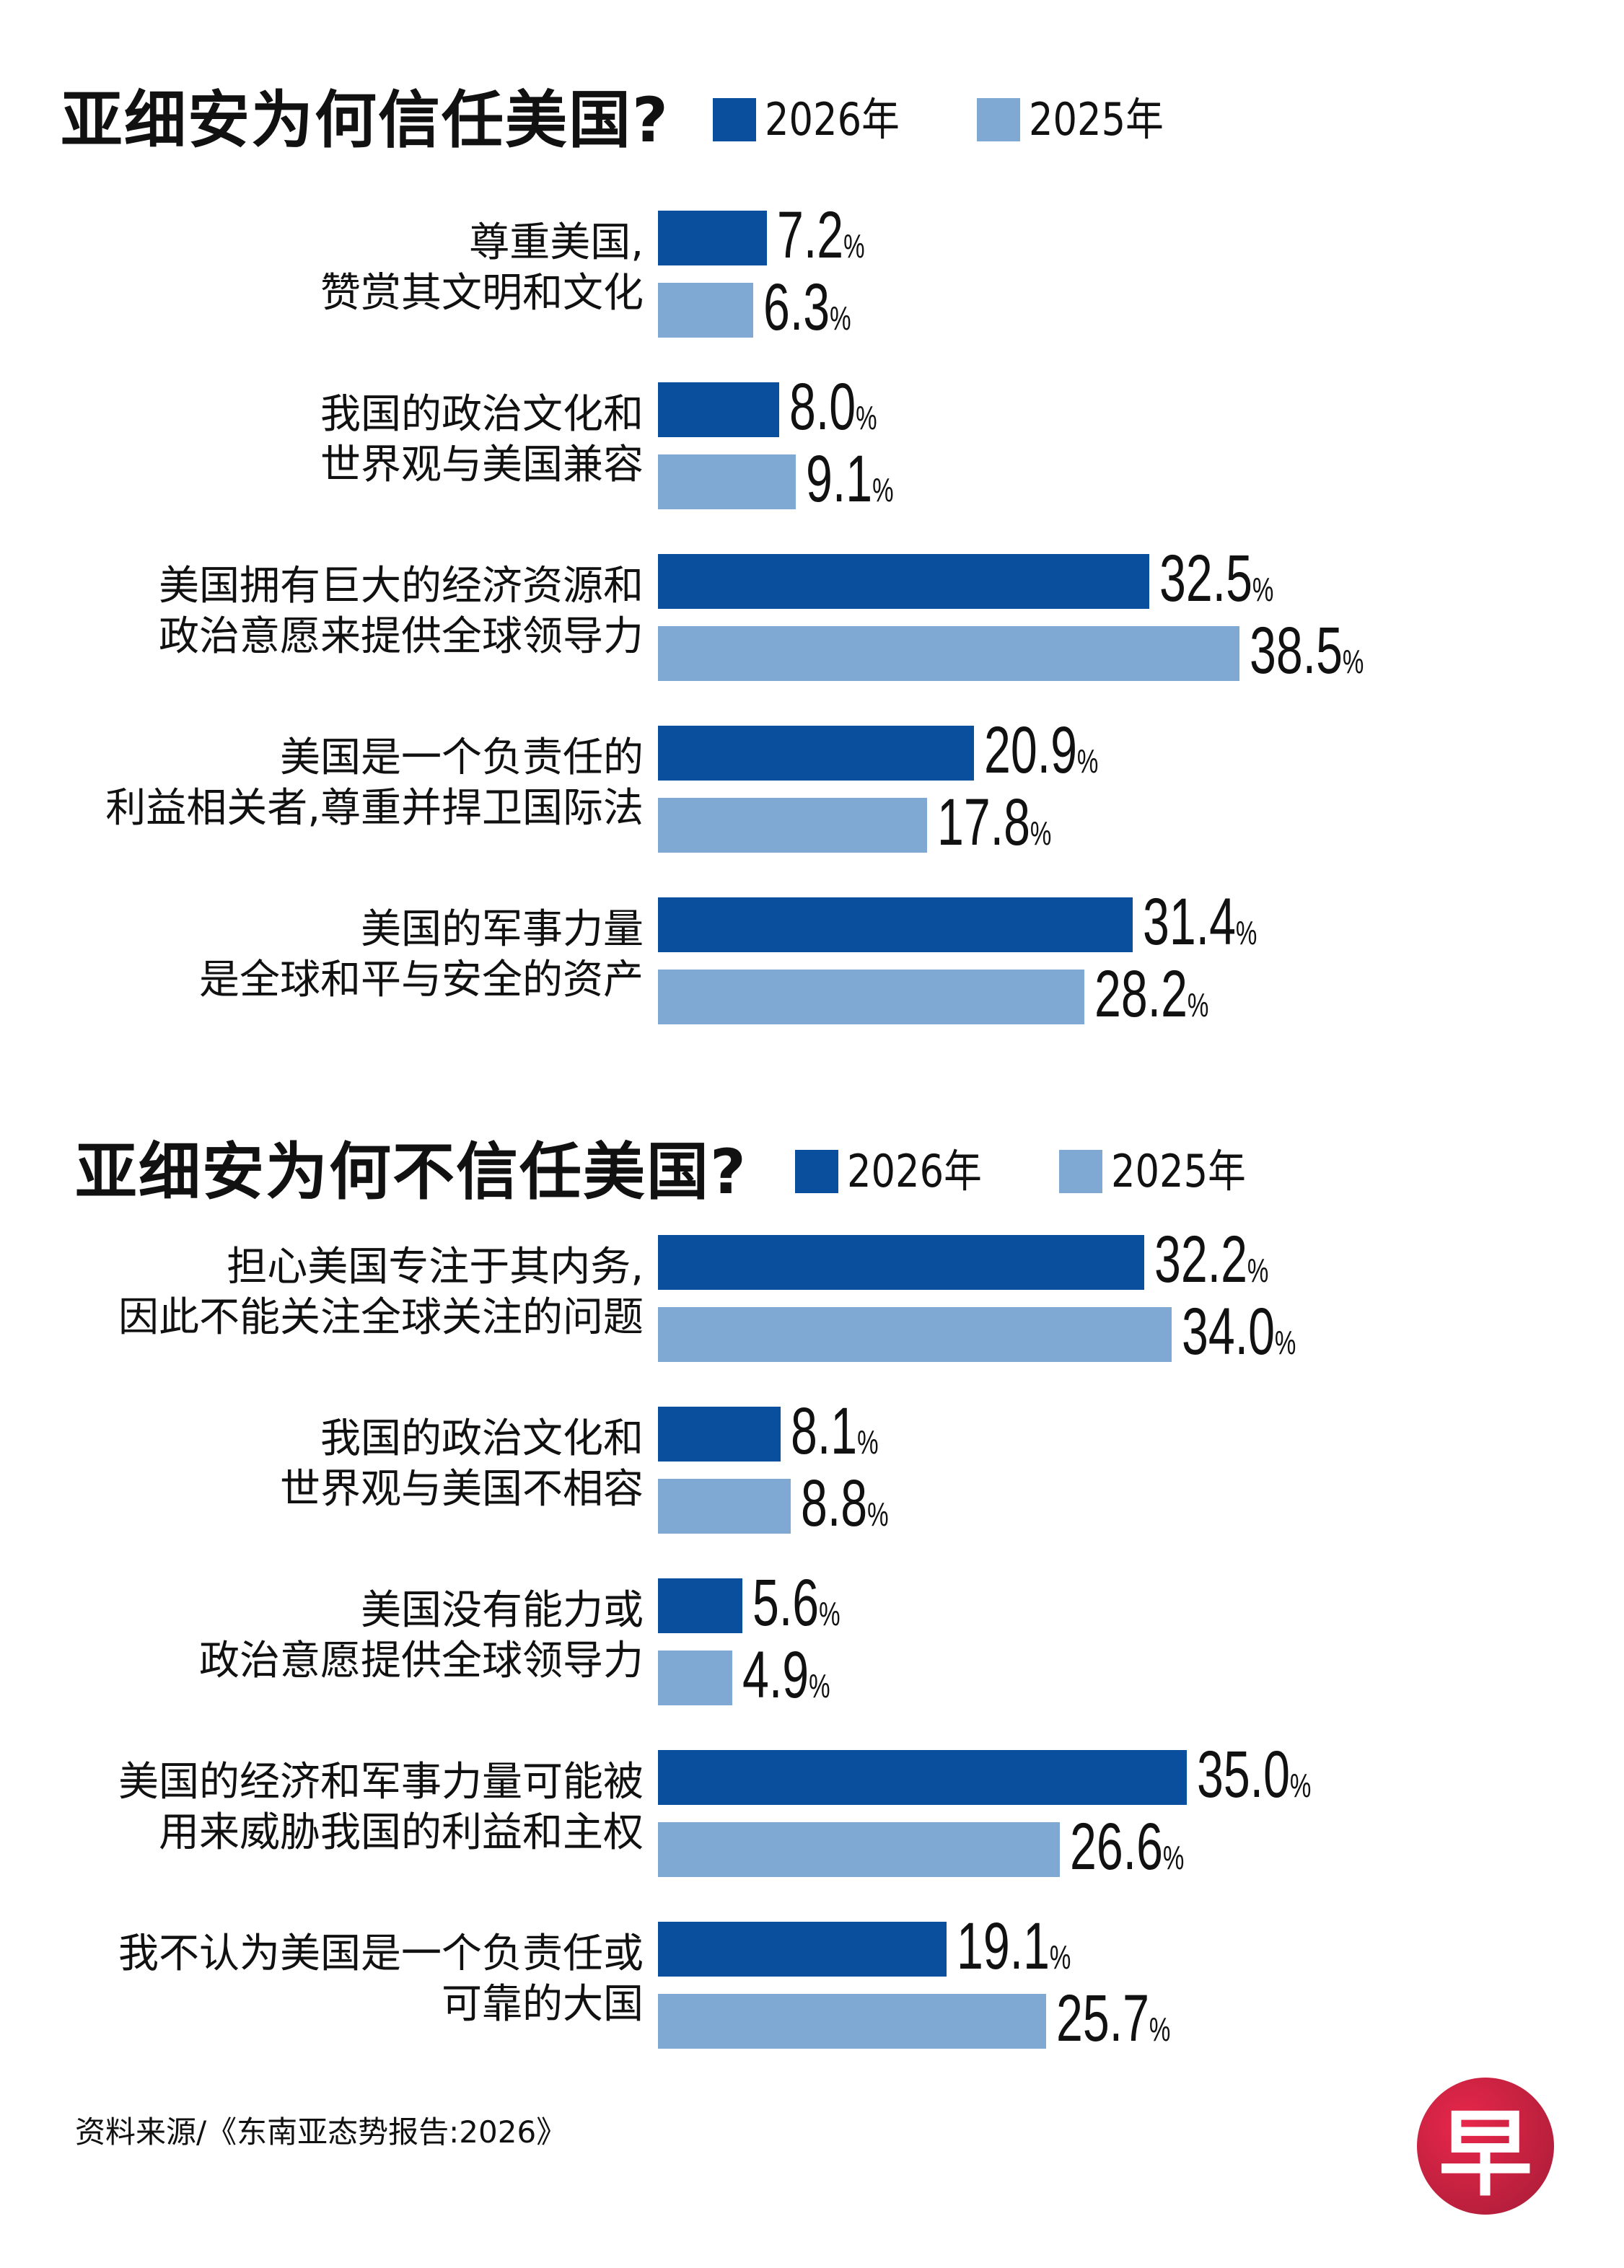 The height and width of the screenshot is (2268, 1624). I want to click on value-label-v2026: 5.6%, so click(796, 1606).